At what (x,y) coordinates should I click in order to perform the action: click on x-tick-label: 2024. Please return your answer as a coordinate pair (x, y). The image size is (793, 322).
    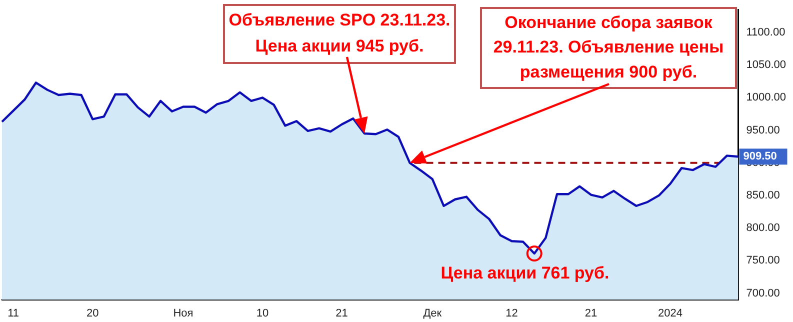
    Looking at the image, I should click on (670, 313).